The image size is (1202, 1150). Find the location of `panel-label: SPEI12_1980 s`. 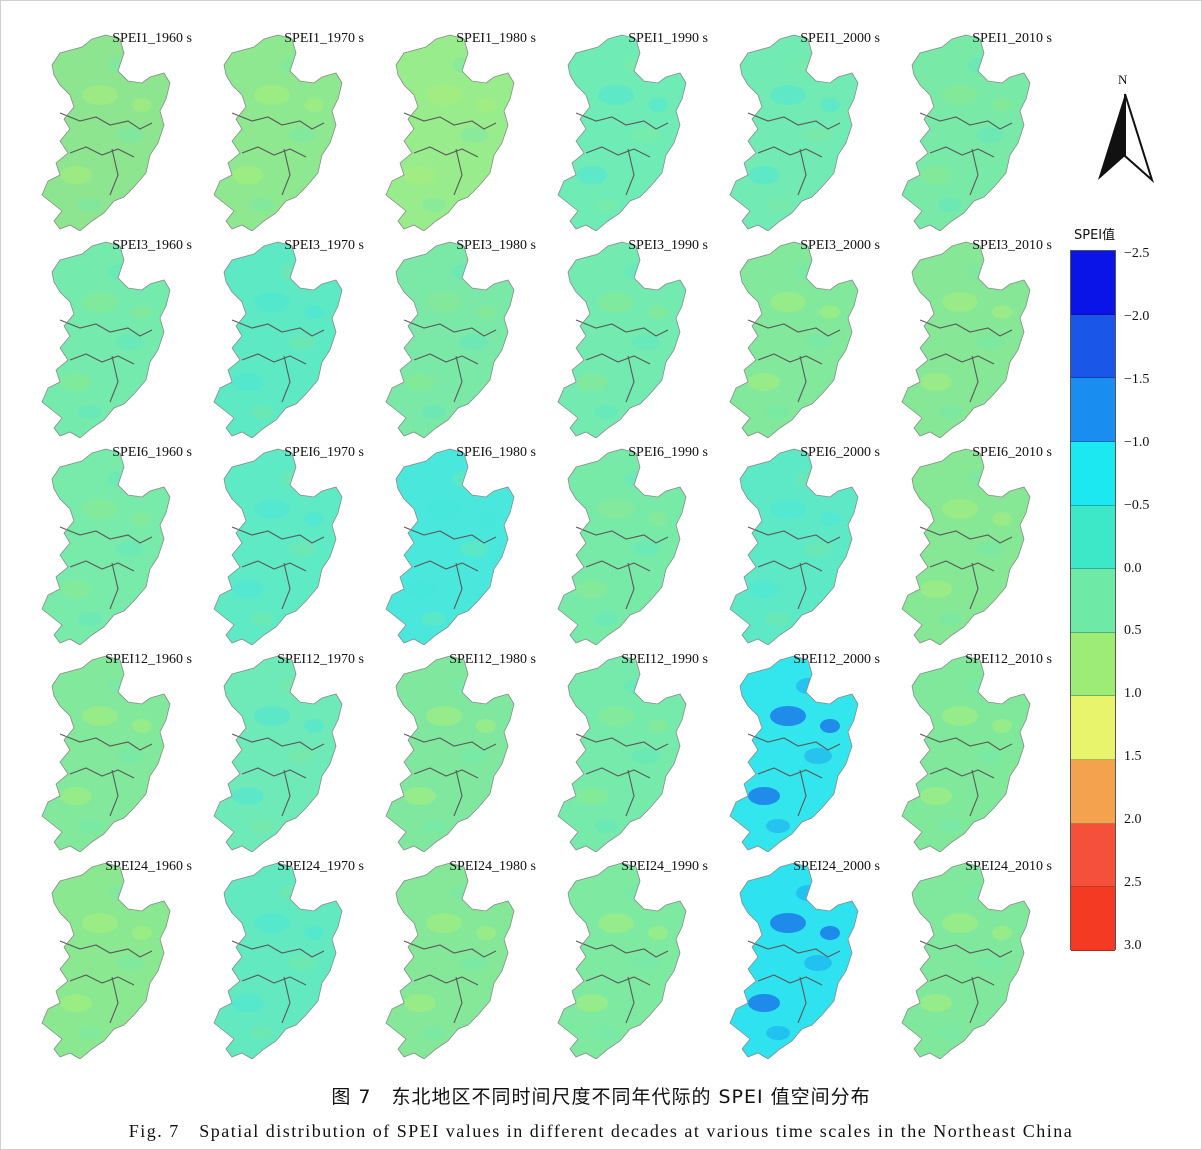

panel-label: SPEI12_1980 s is located at coordinates (492, 659).